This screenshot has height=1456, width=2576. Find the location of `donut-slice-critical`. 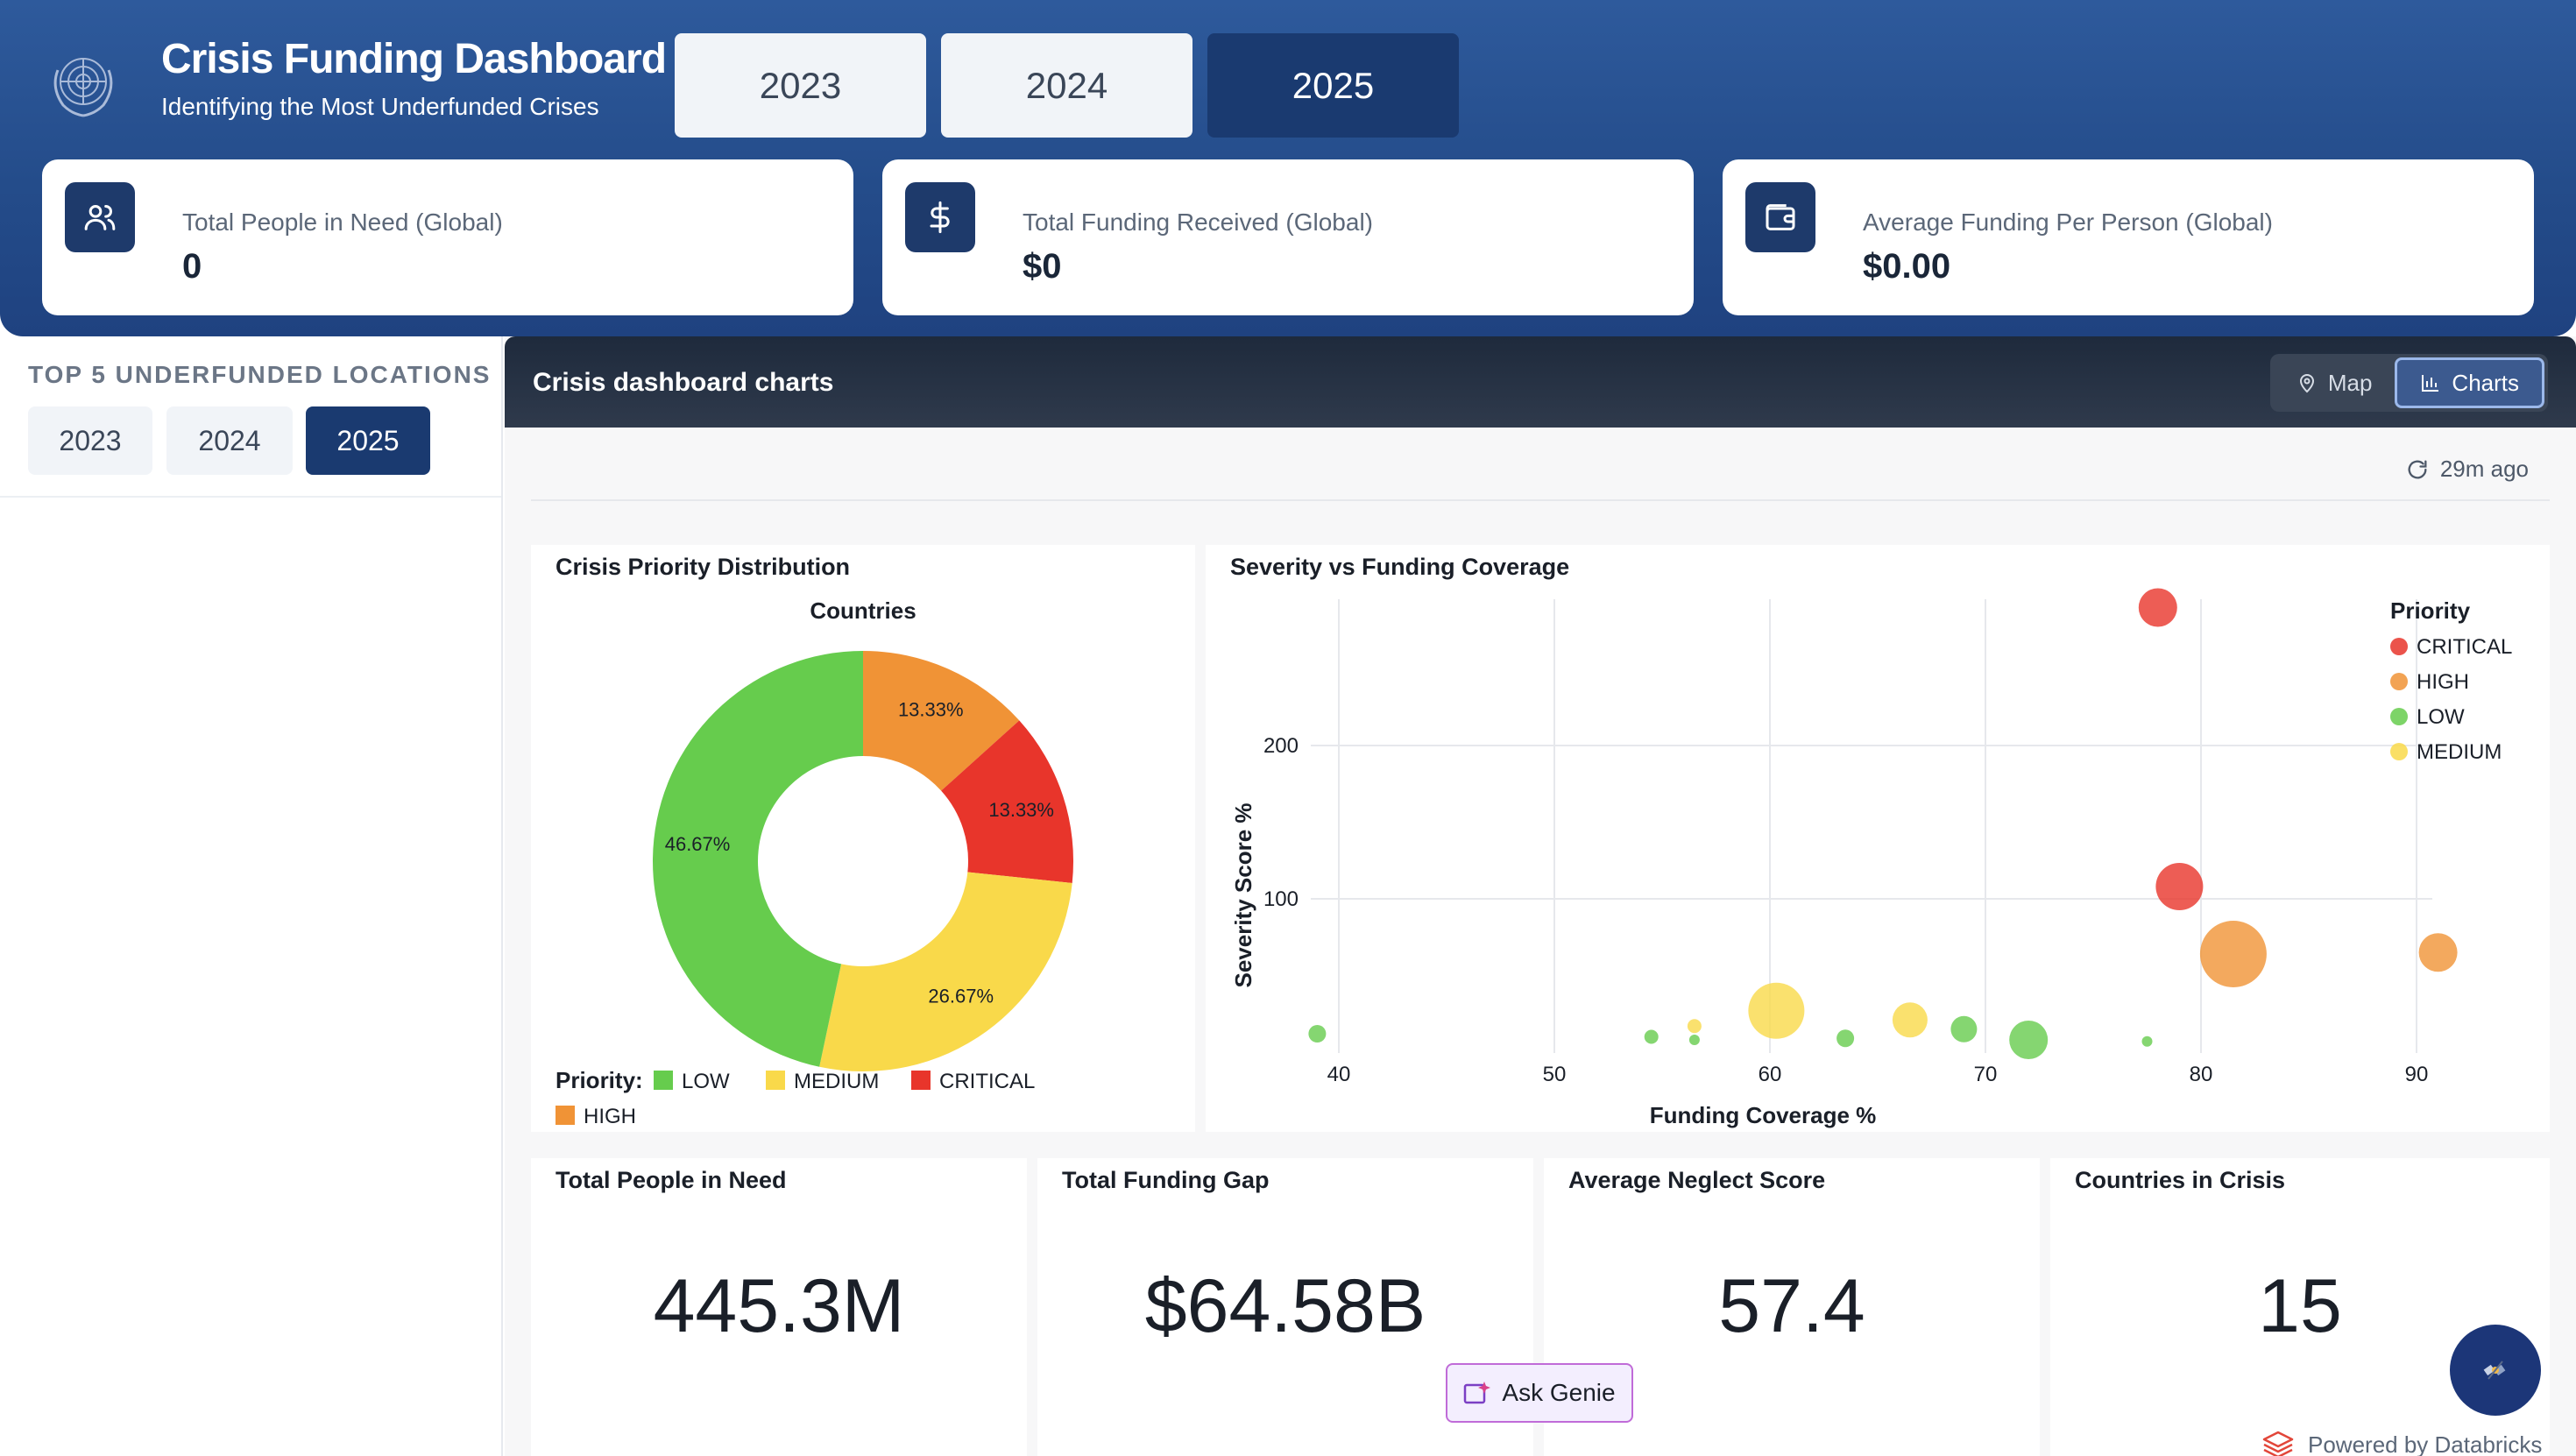

donut-slice-critical is located at coordinates (1007, 801).